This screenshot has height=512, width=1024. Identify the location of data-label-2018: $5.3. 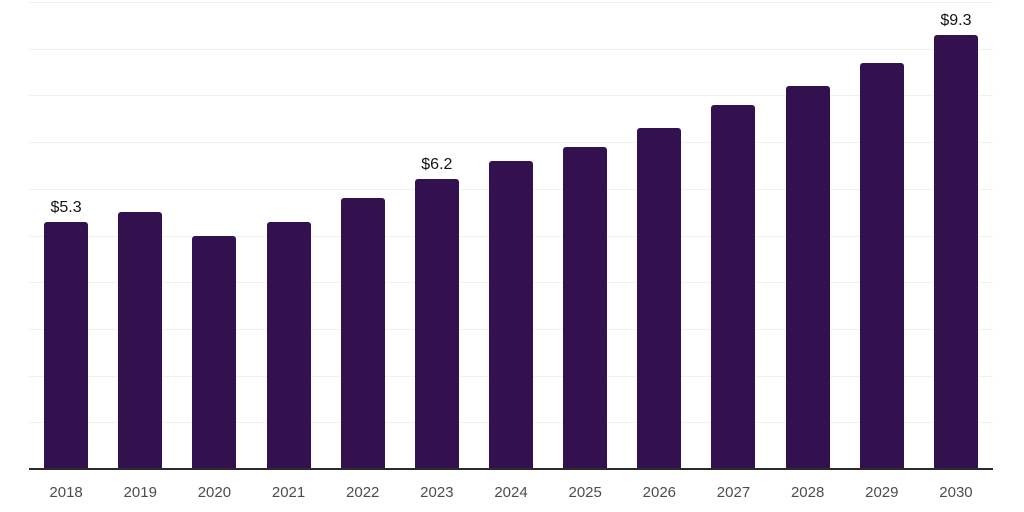
(66, 207).